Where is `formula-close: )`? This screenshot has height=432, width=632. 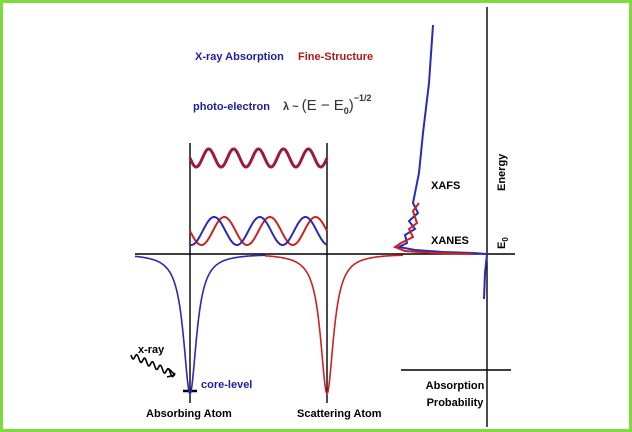
formula-close: ) is located at coordinates (351, 105).